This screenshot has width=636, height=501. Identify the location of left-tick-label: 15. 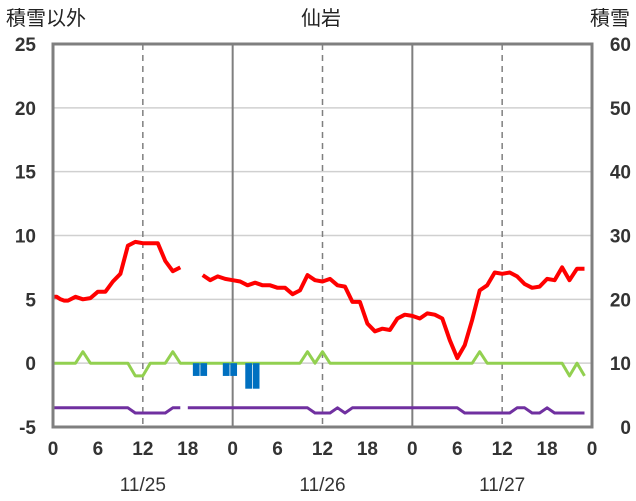
(26, 173).